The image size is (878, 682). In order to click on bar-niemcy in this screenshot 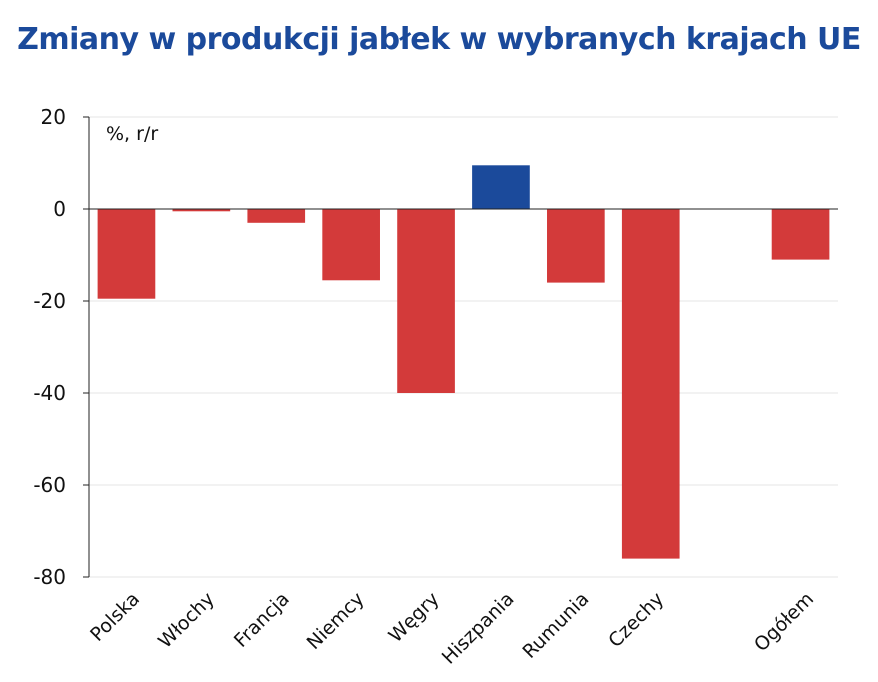, I will do `click(351, 245)`.